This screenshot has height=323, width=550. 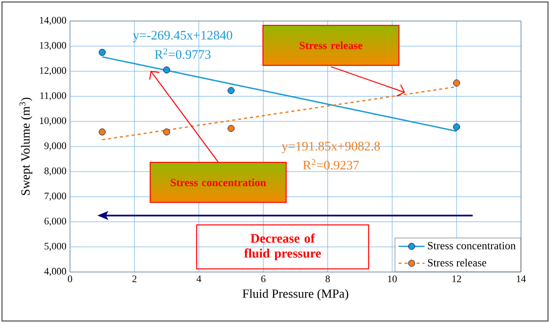 I want to click on x-tick-label: 2, so click(x=134, y=279).